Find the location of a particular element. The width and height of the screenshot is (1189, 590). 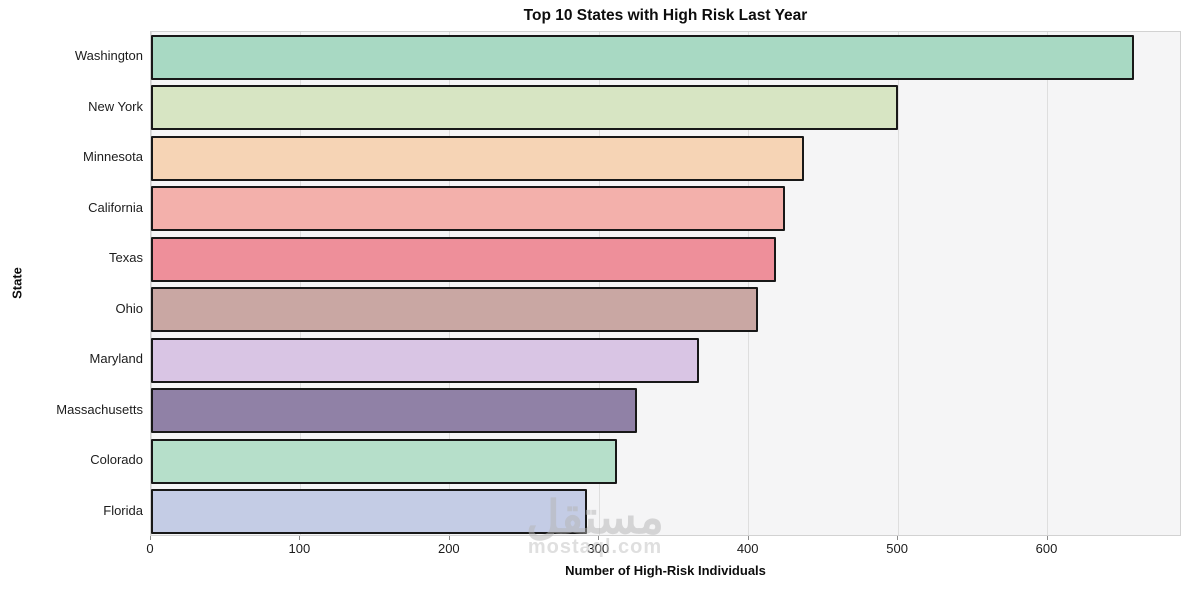

y-tick-label: Florida is located at coordinates (123, 510).